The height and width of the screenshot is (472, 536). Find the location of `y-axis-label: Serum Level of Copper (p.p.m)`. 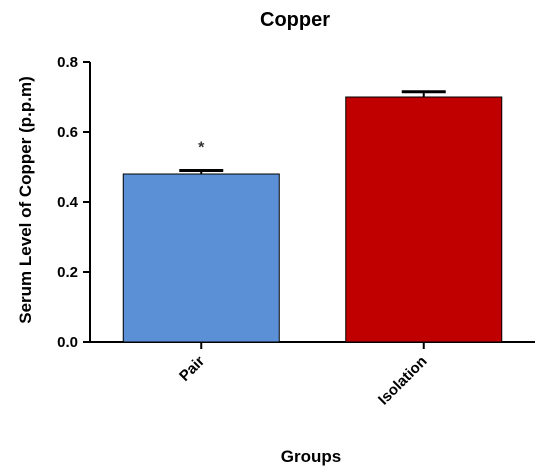

y-axis-label: Serum Level of Copper (p.p.m) is located at coordinates (25, 199).